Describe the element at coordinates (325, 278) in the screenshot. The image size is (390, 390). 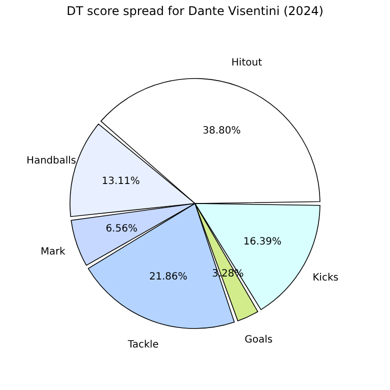
I see `slice-label: Kicks` at that location.